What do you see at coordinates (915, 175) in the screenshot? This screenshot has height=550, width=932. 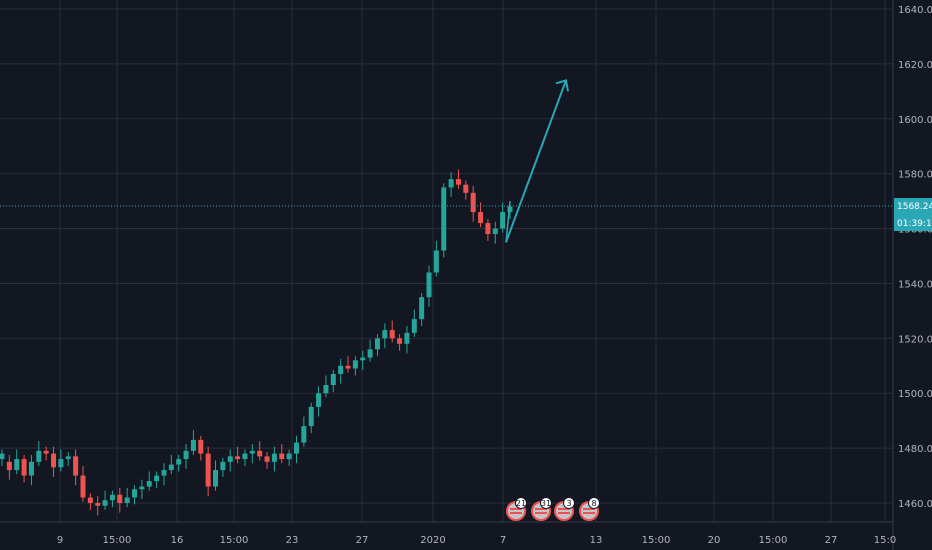 I see `y-tick-label: 1580.00` at bounding box center [915, 175].